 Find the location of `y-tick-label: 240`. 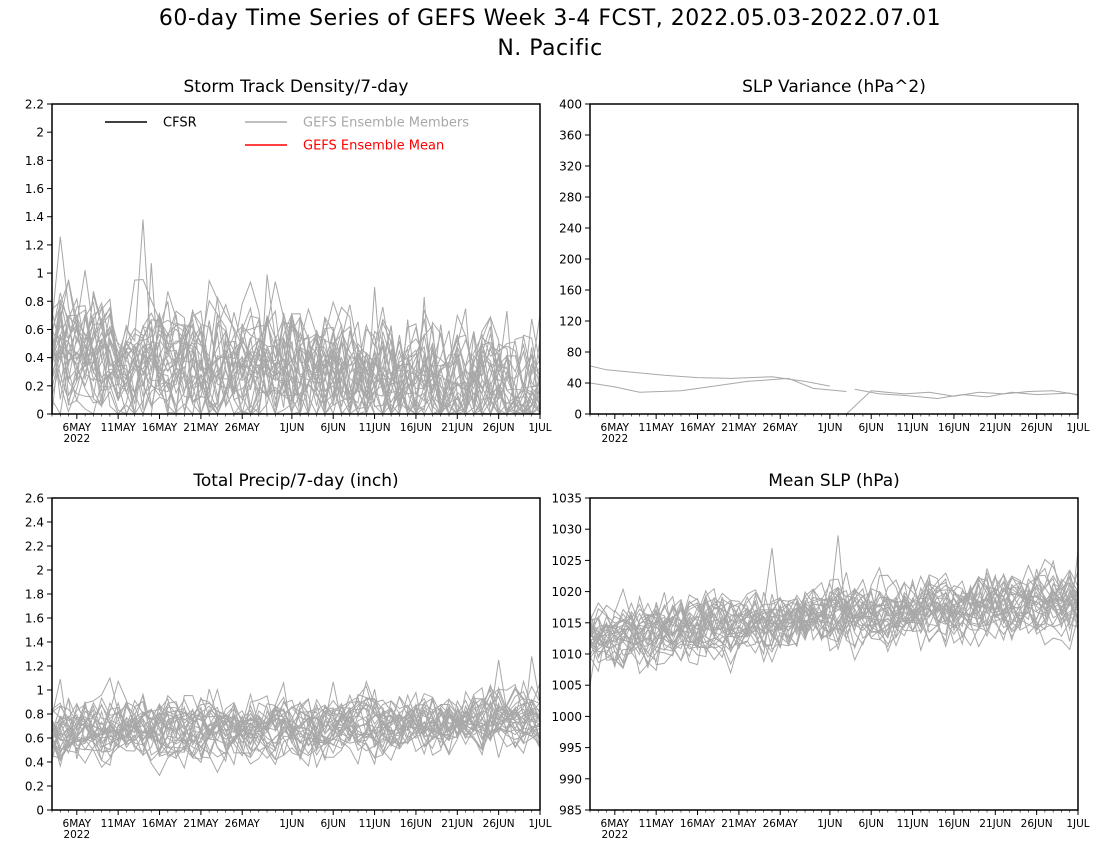

y-tick-label: 240 is located at coordinates (570, 229).